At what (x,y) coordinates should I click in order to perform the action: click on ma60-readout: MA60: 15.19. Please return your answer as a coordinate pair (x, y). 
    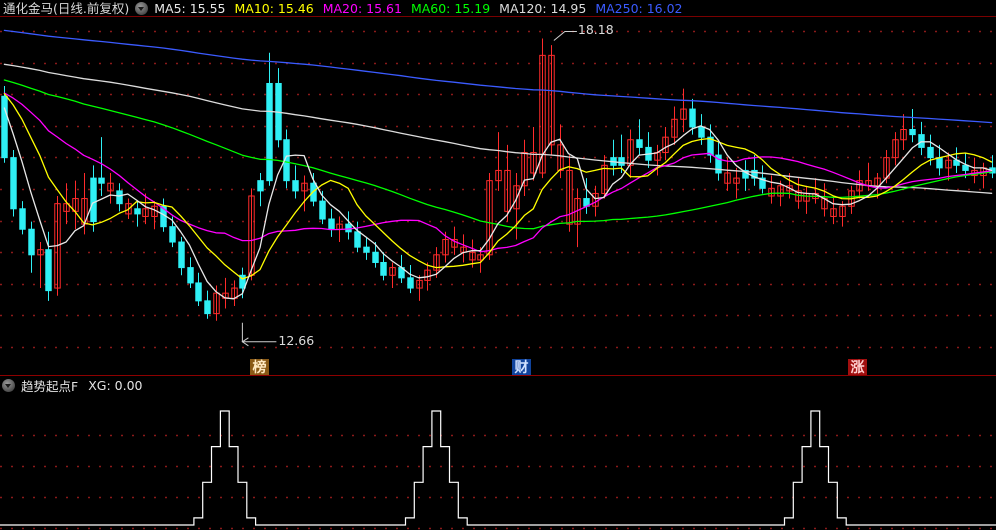
    Looking at the image, I should click on (450, 8).